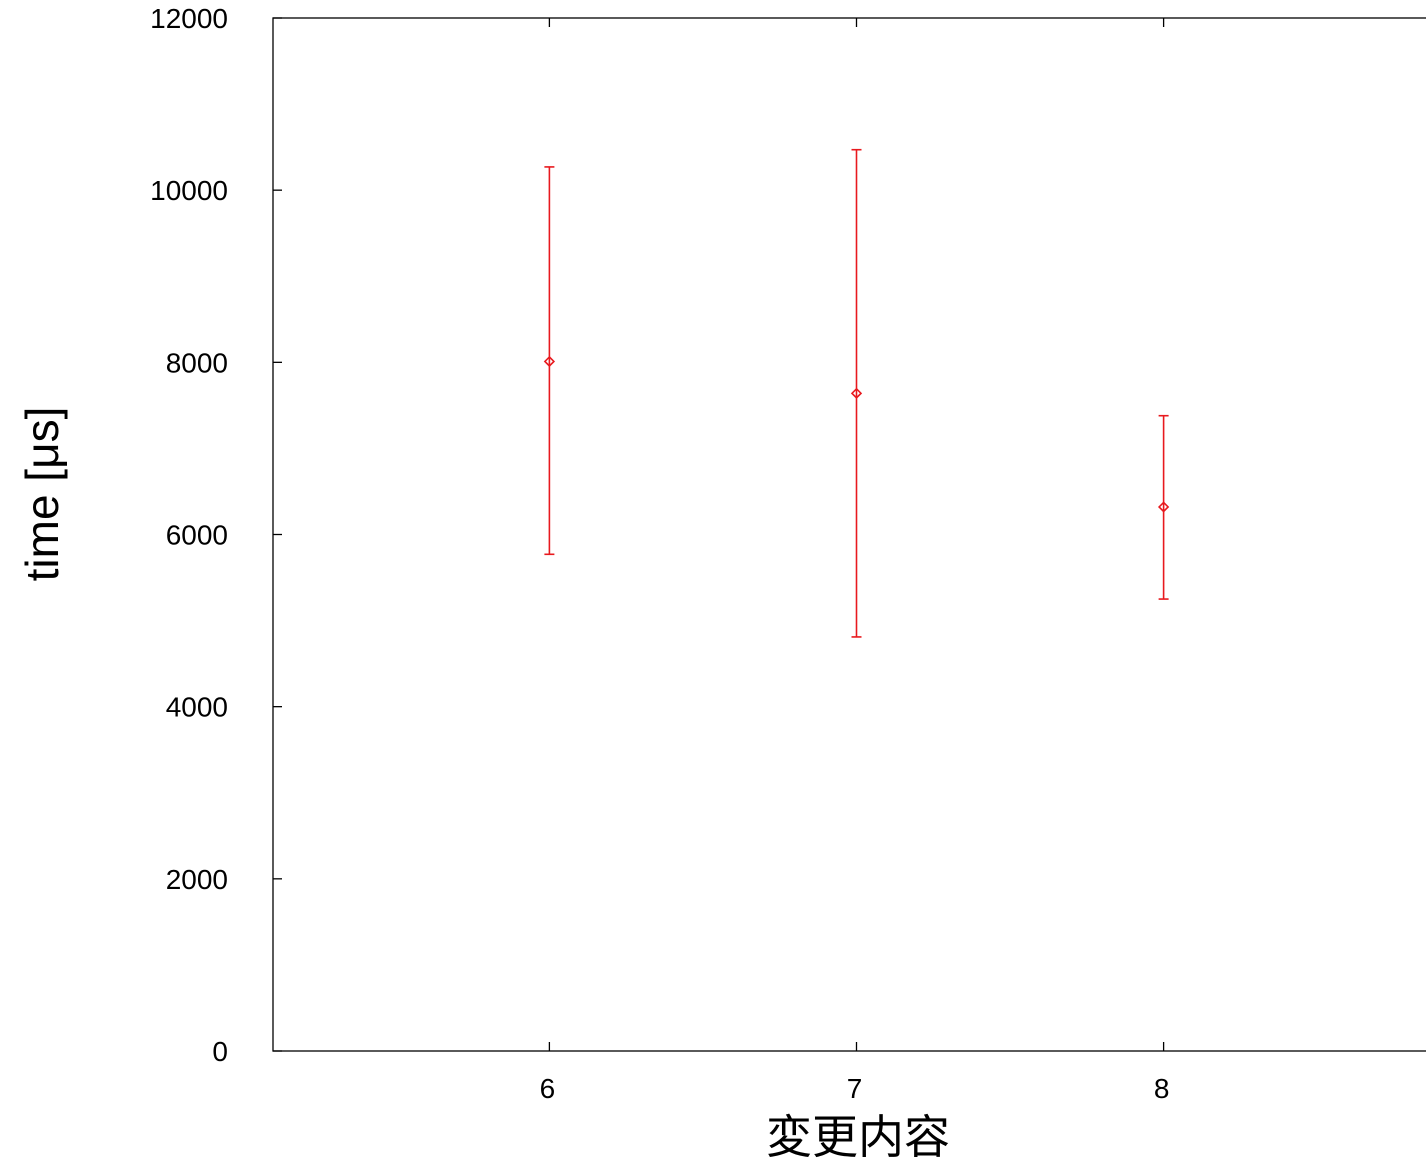  Describe the element at coordinates (1162, 1088) in the screenshot. I see `x-tick-label-8: 8` at that location.